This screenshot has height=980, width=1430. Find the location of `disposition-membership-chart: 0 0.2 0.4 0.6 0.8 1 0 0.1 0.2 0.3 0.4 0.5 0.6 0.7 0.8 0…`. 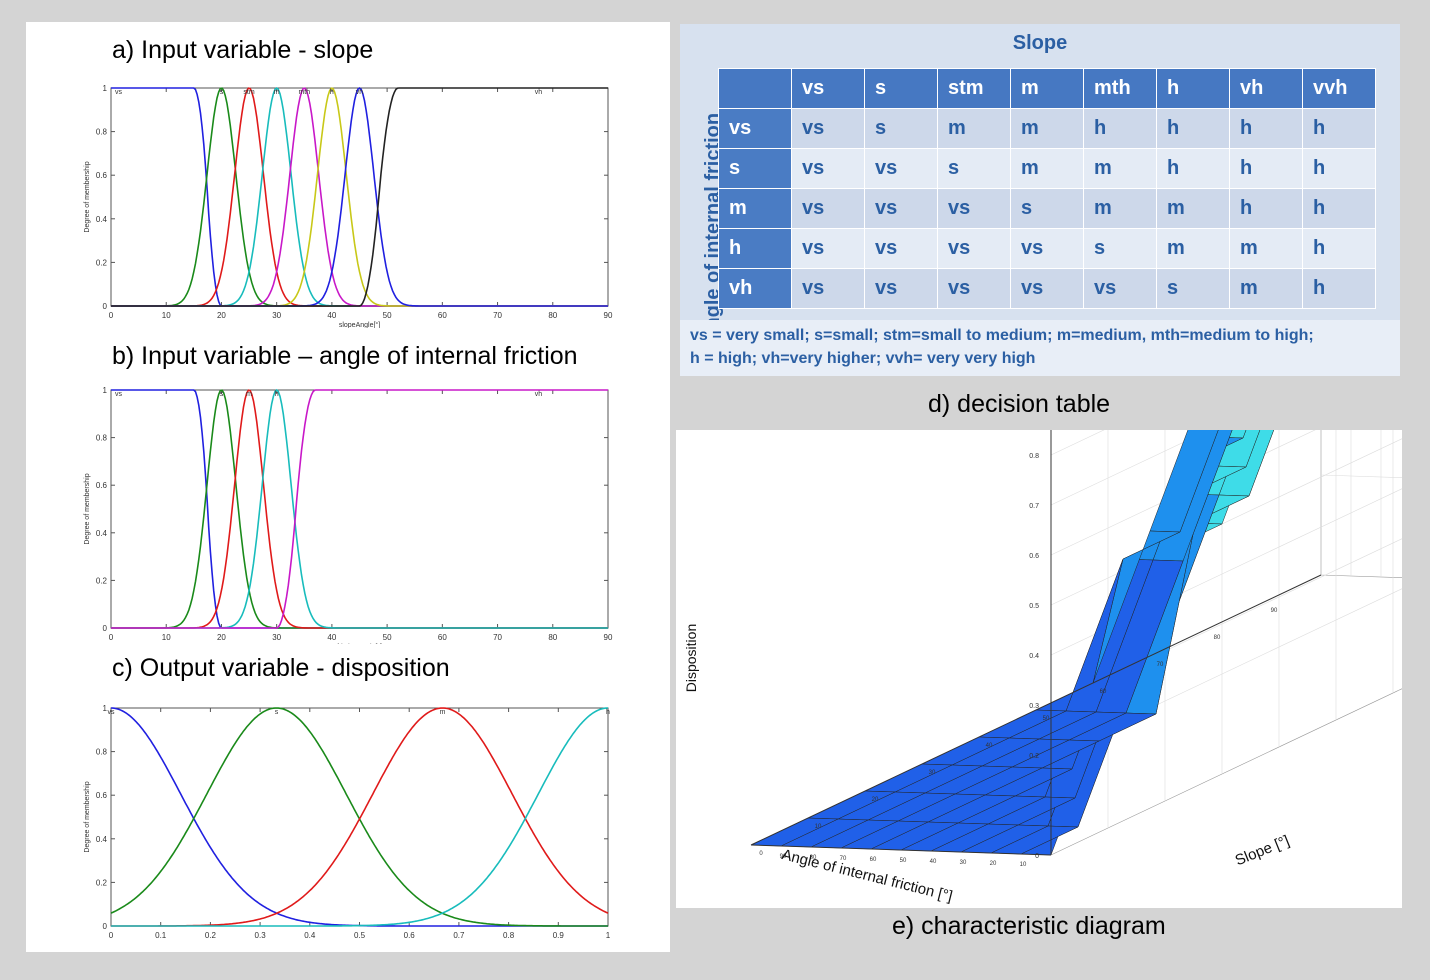

disposition-membership-chart: 0 0.2 0.4 0.6 0.8 1 0 0.1 0.2 0.3 0.4 0.5 0.6 0.7 0.8 0… is located at coordinates (347, 821).